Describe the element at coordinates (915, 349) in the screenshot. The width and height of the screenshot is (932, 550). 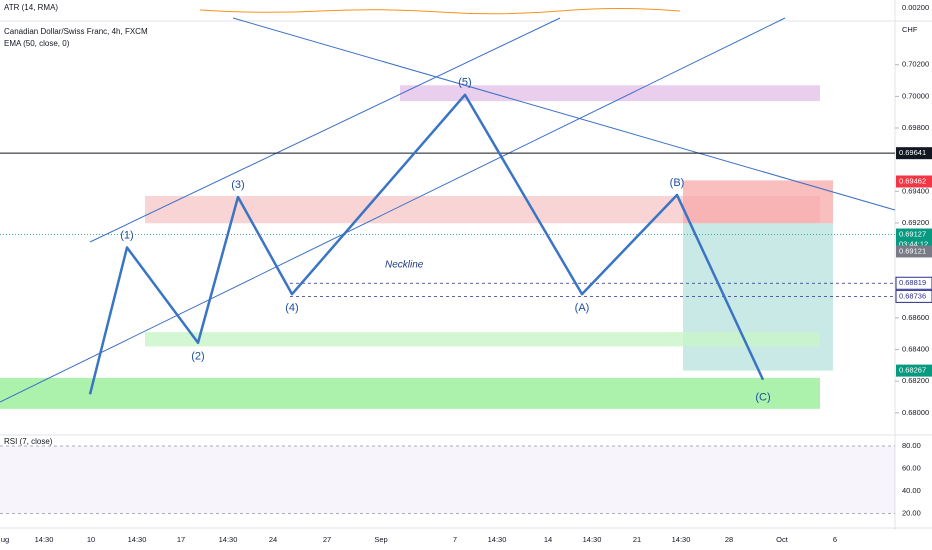
I see `price-tick-label: 0.68400` at that location.